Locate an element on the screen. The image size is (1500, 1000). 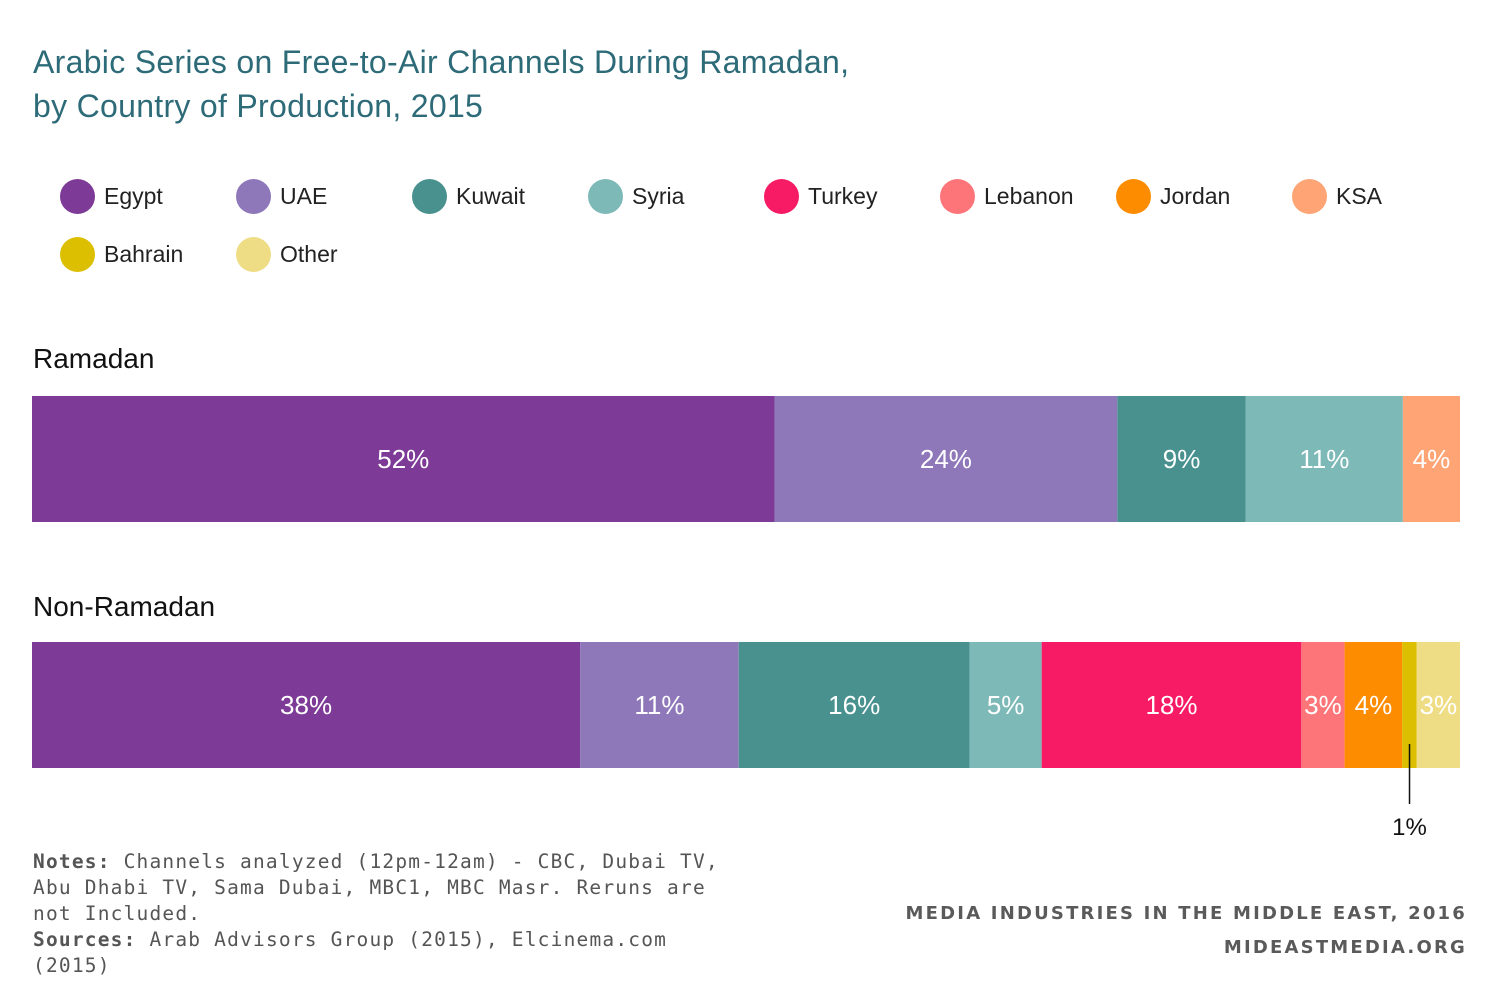
legend-item-egypt: Egypt is located at coordinates (111, 196).